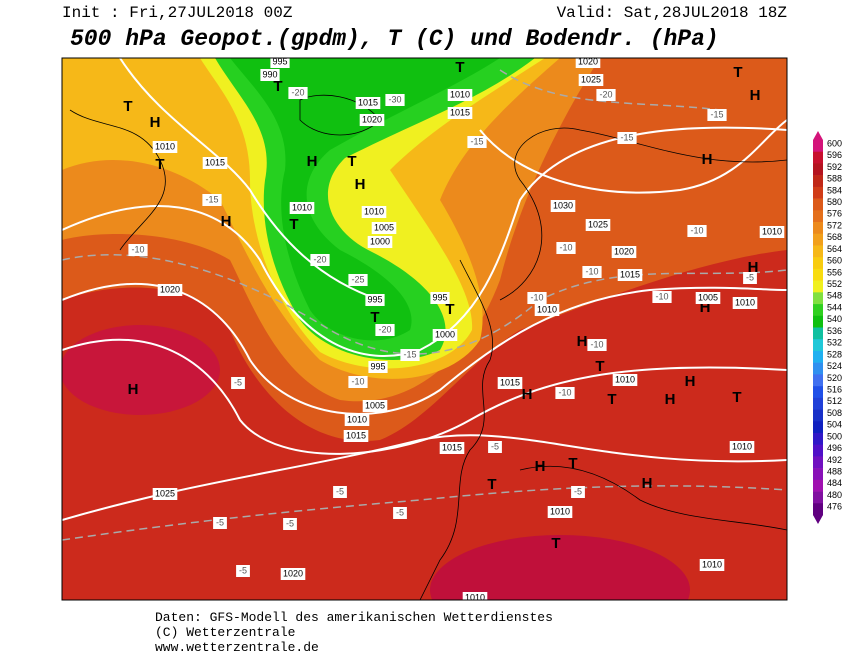 Image resolution: width=850 pixels, height=657 pixels. Describe the element at coordinates (834, 225) in the screenshot. I see `colorbar-label: 572` at that location.